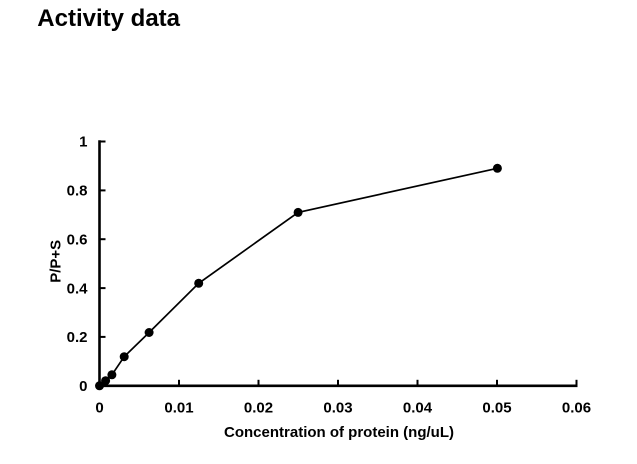  What do you see at coordinates (77, 191) in the screenshot?
I see `svg-text: 0.8` at bounding box center [77, 191].